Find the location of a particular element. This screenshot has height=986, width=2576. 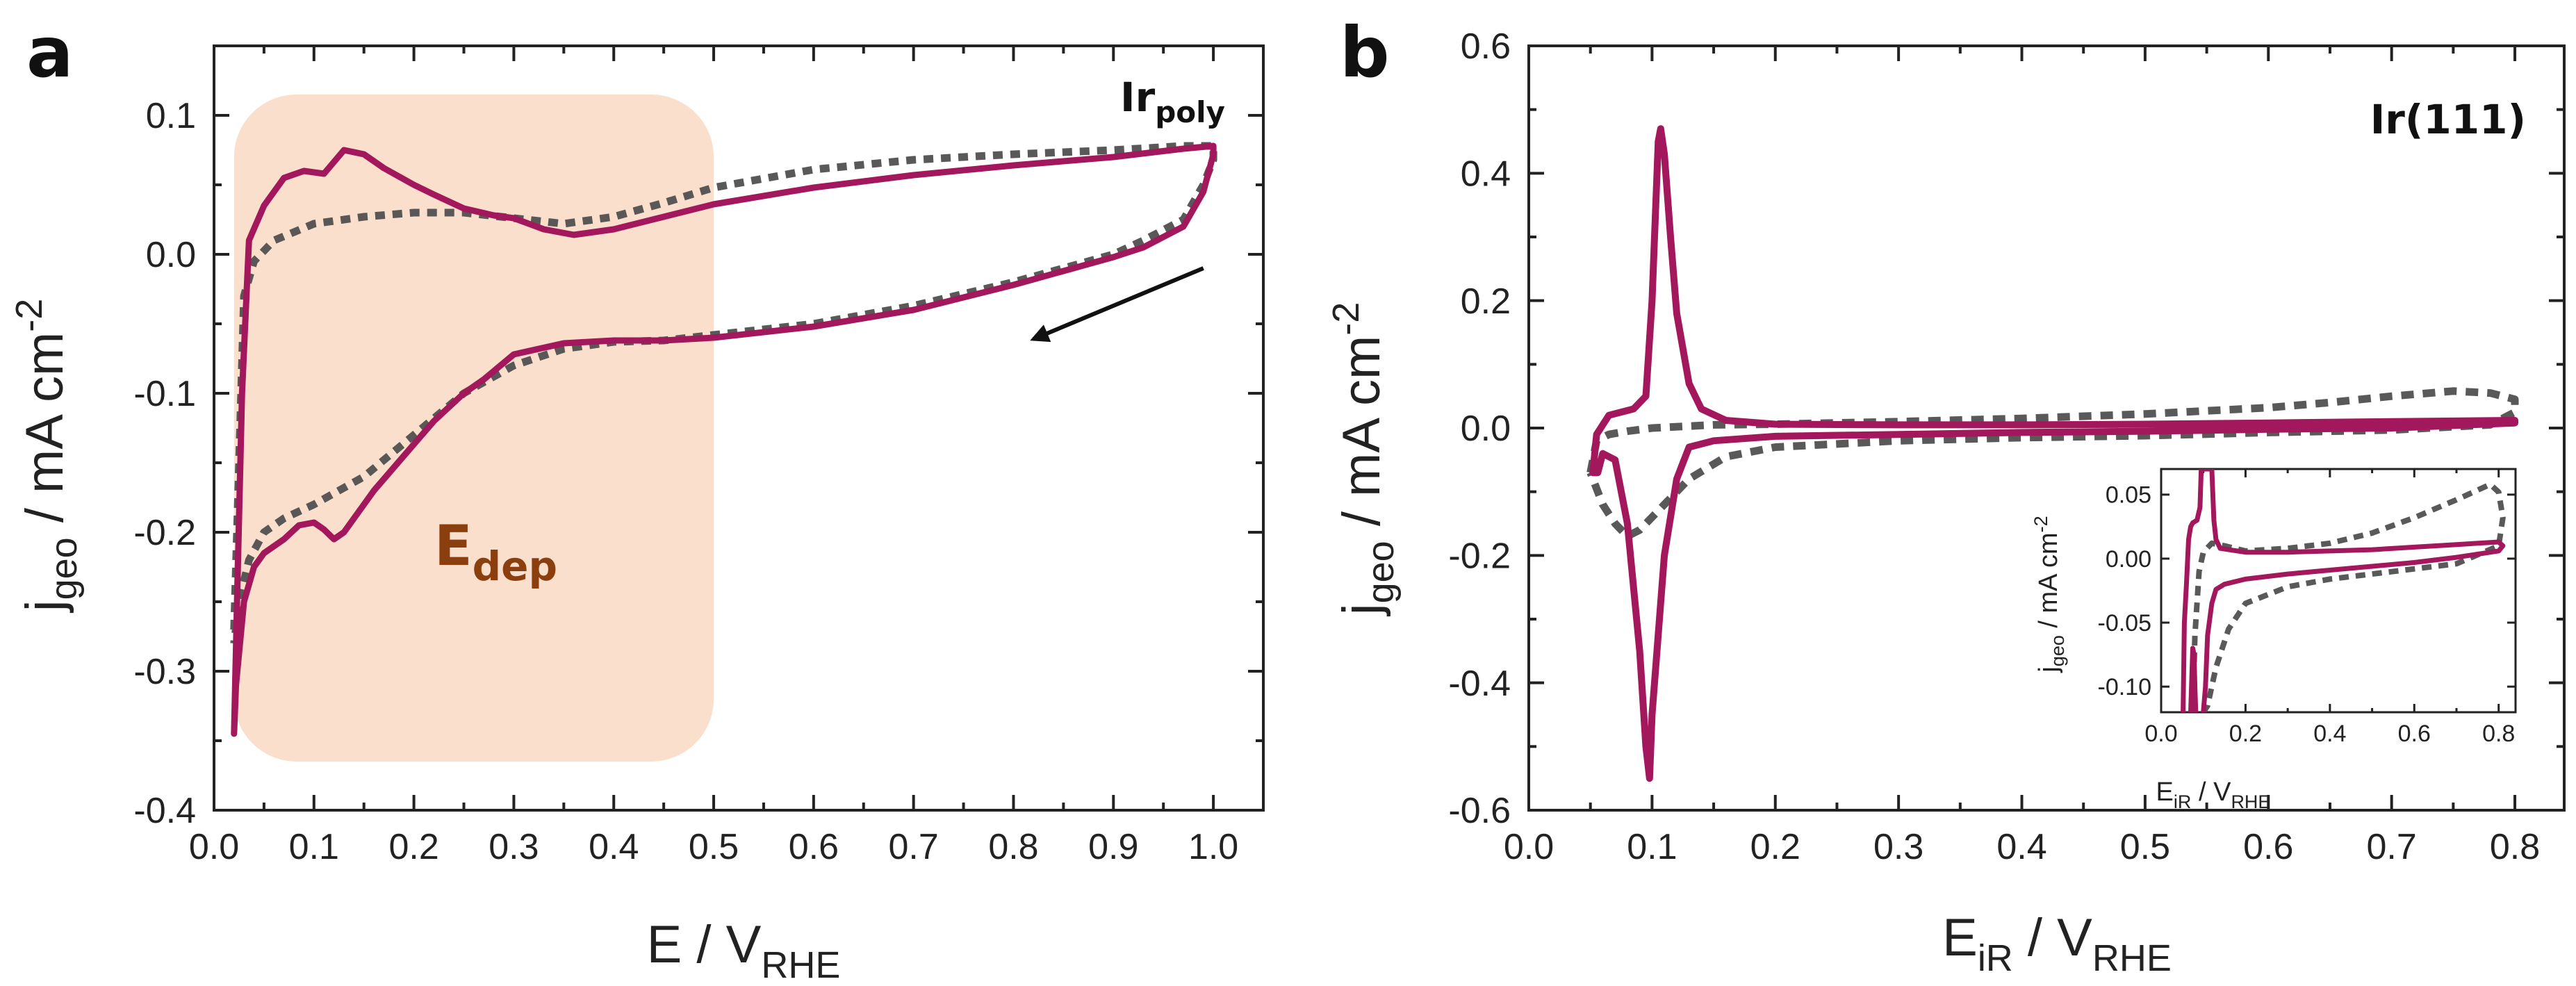

panel-b-sample-label: Ir(111) is located at coordinates (2448, 119).